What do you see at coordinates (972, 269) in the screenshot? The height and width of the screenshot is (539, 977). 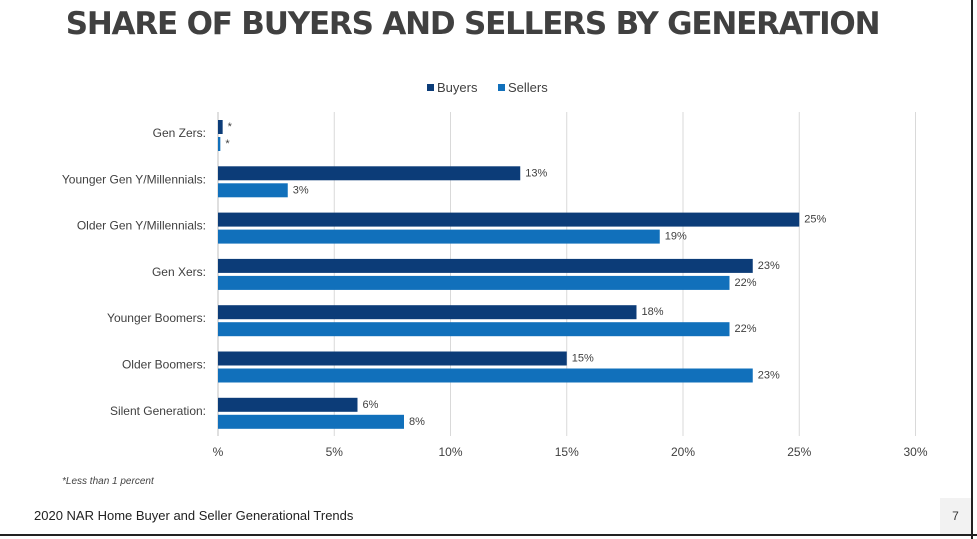 I see `slide-border-right` at bounding box center [972, 269].